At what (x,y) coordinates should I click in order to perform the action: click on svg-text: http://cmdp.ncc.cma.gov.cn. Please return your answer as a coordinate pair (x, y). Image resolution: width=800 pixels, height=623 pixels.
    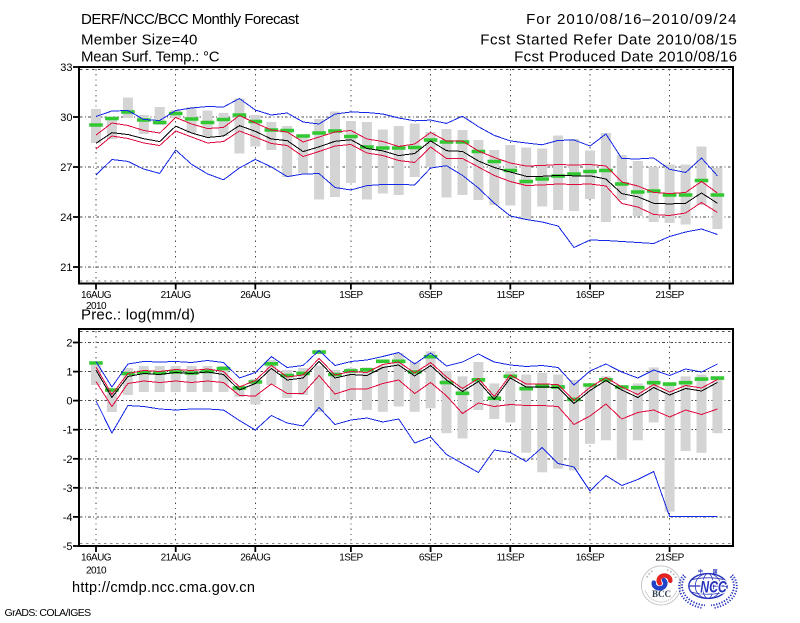
    Looking at the image, I should click on (163, 588).